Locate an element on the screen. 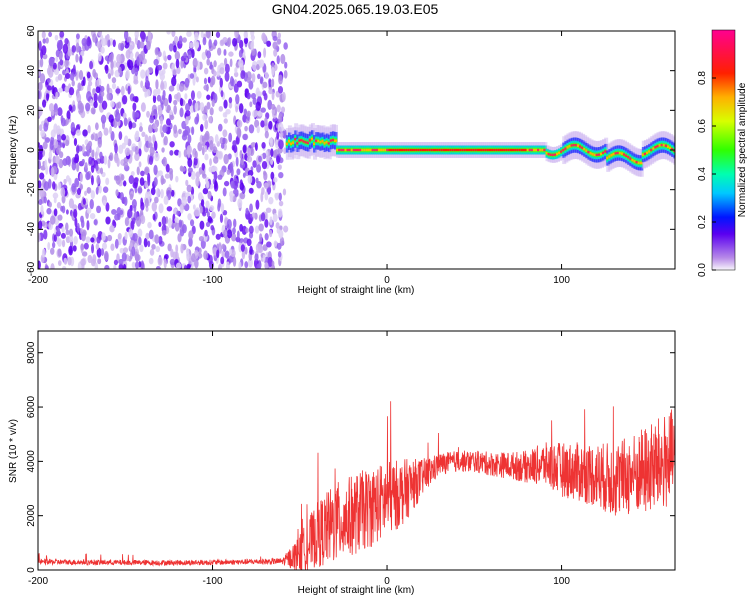  spectrogram-ytick-label: 20 is located at coordinates (31, 110).